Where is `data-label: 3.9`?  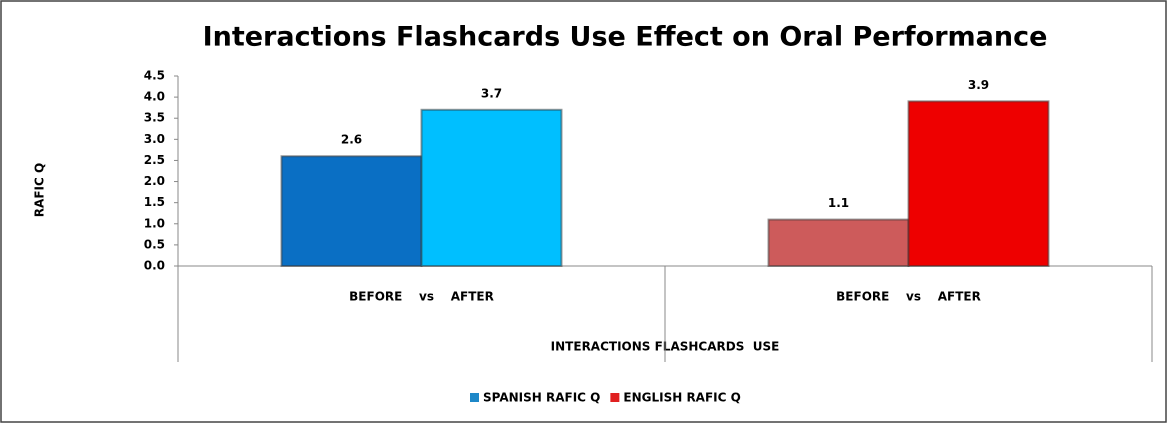 data-label: 3.9 is located at coordinates (978, 85).